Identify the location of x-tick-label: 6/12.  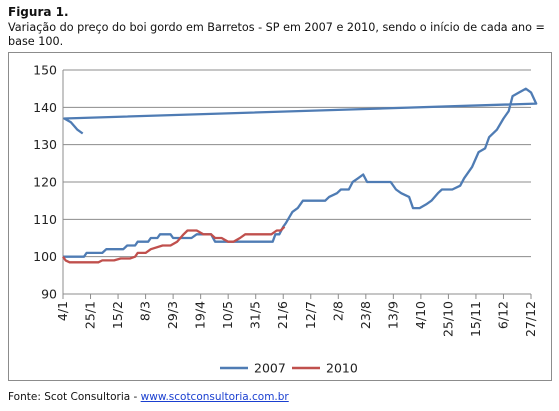
(502, 315).